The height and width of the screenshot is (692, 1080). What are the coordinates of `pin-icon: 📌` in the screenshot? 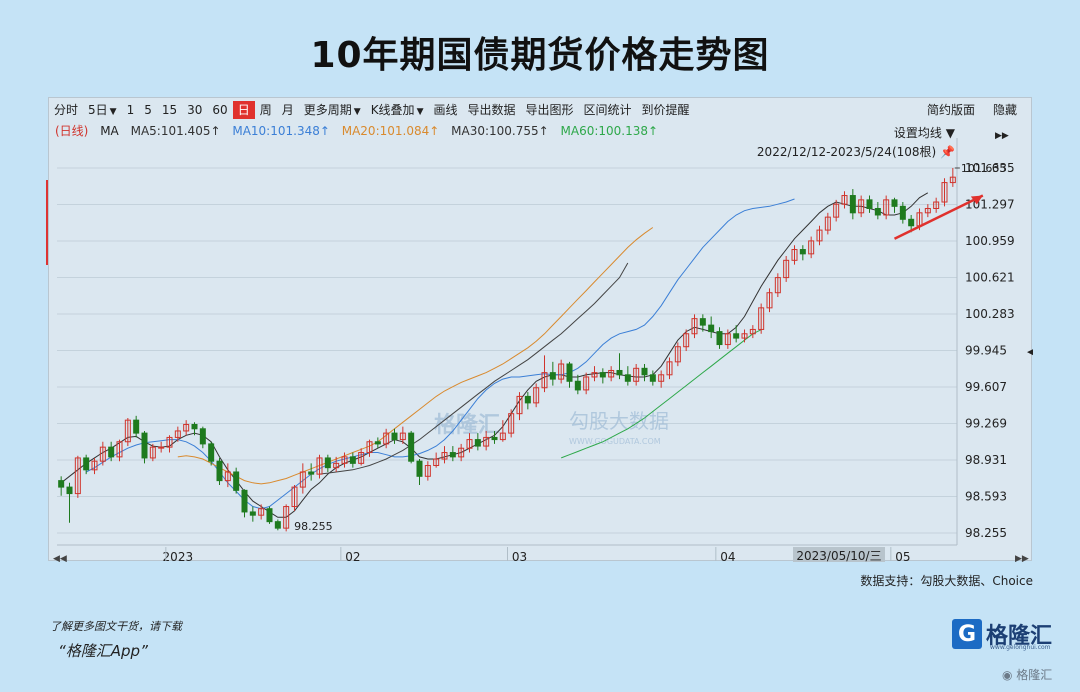 It's located at (947, 152).